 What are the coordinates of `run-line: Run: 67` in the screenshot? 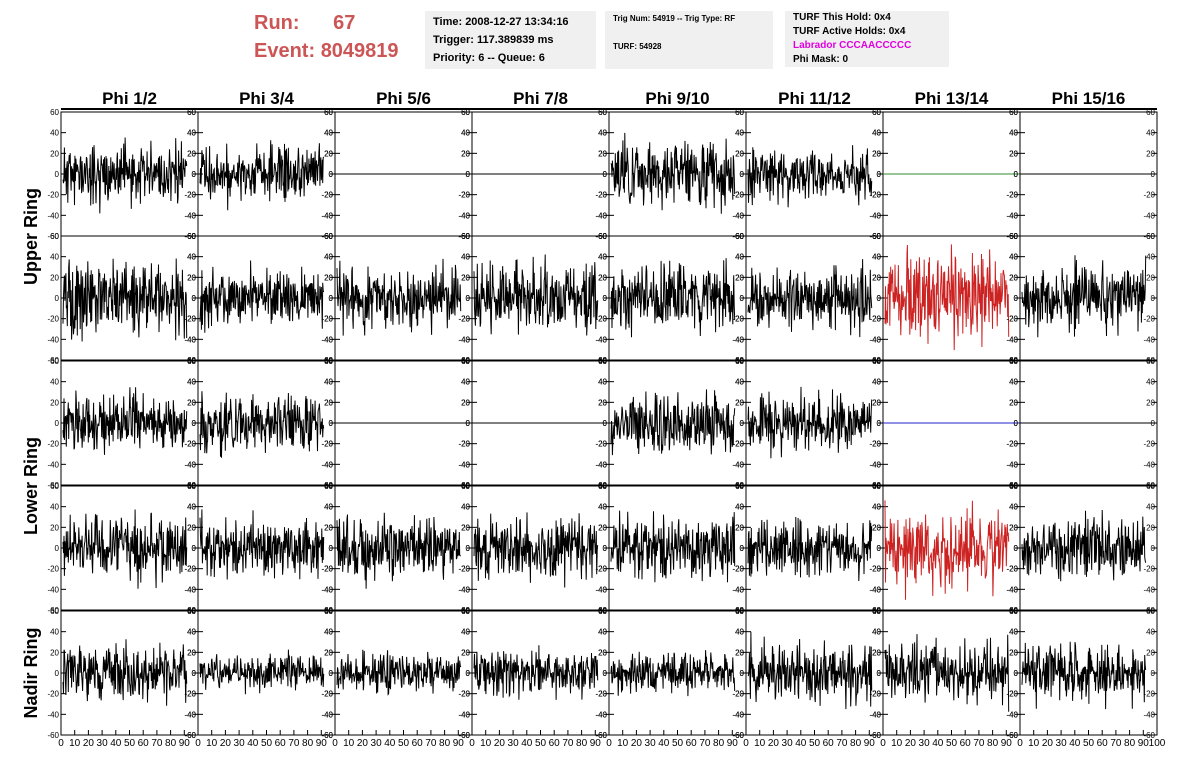 It's located at (304, 23).